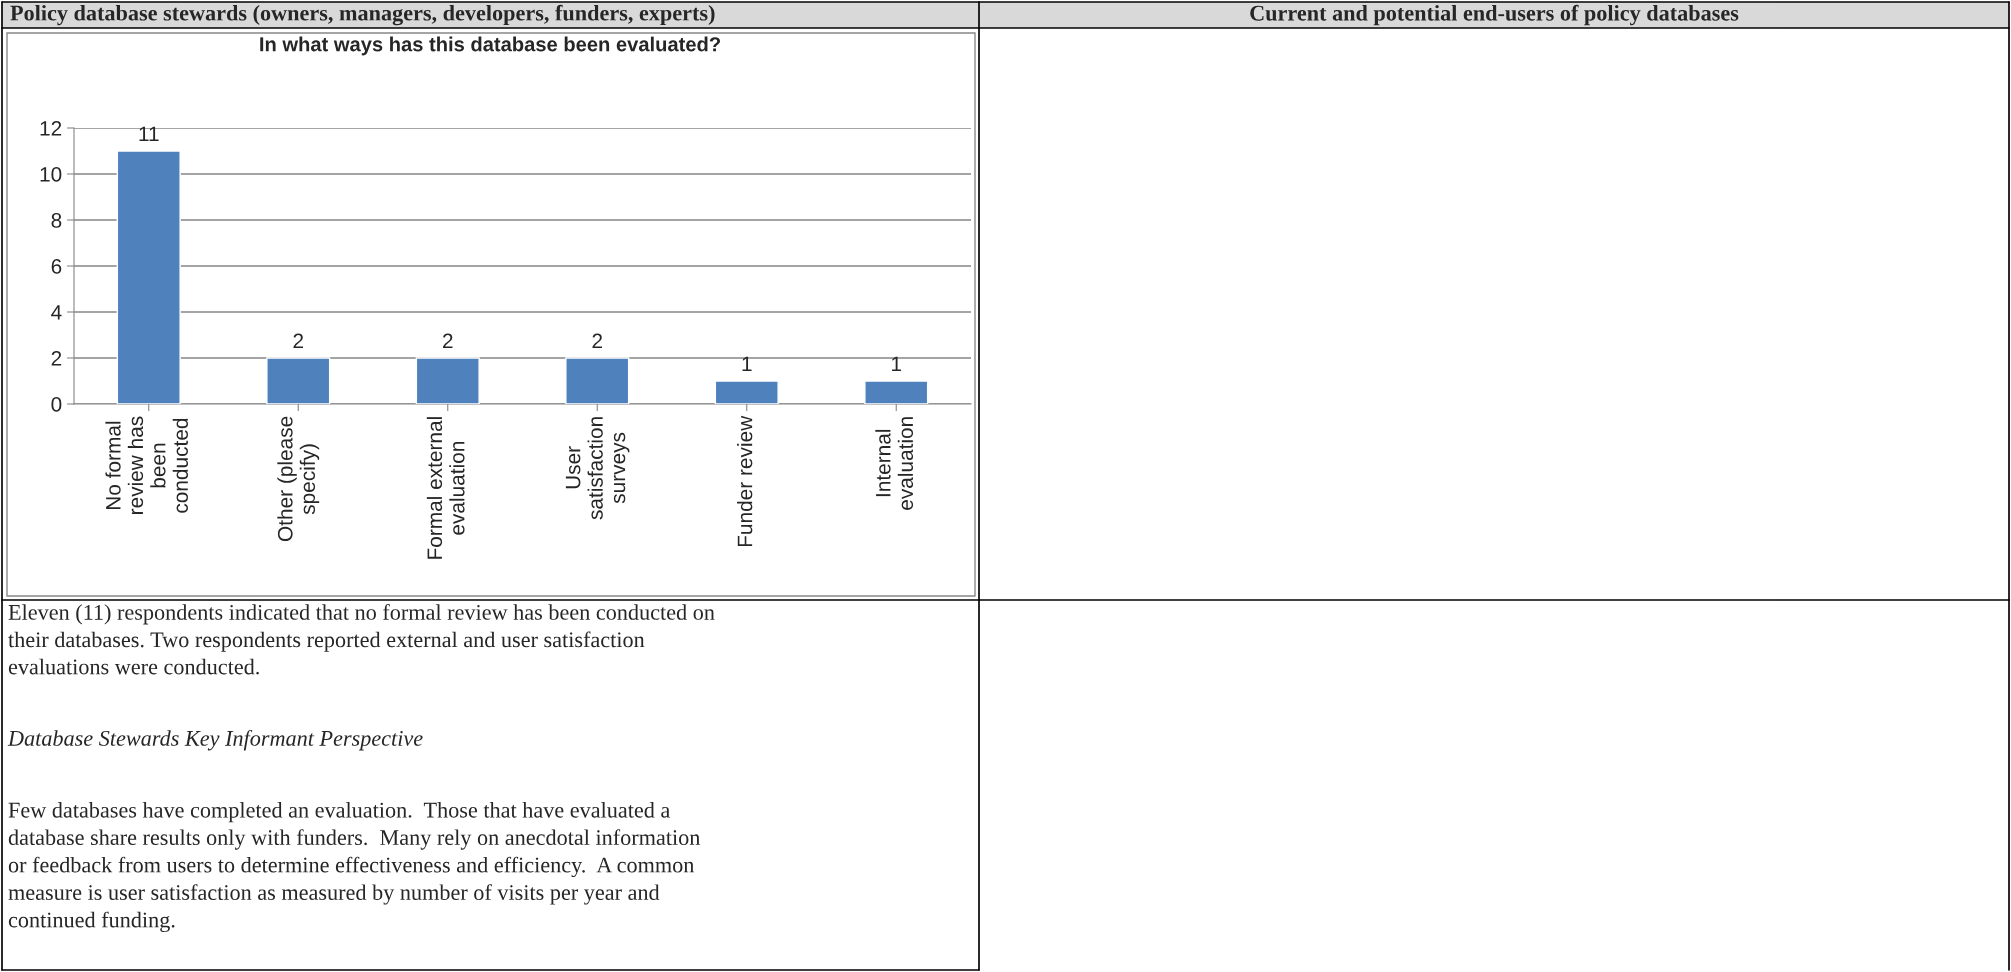 This screenshot has height=972, width=2011. I want to click on x-tick-label: Funder review, so click(745, 481).